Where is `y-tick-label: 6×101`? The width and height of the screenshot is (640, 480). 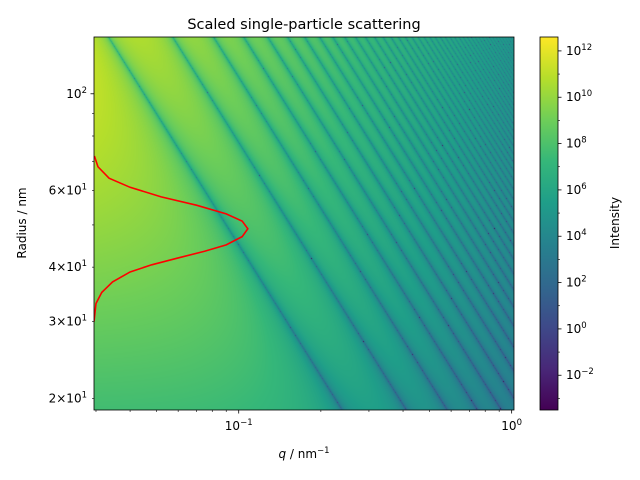 y-tick-label: 6×101 is located at coordinates (68, 189).